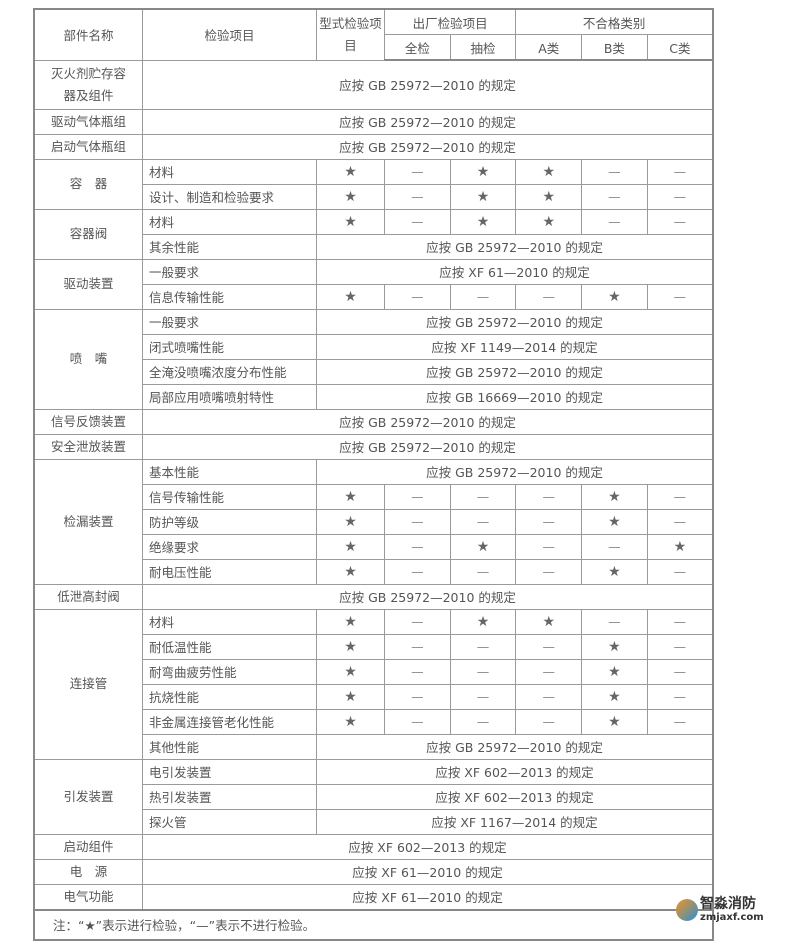 The width and height of the screenshot is (801, 952). What do you see at coordinates (515, 346) in the screenshot?
I see `standard-reference: 应按 XF 1149—2014 的规定` at bounding box center [515, 346].